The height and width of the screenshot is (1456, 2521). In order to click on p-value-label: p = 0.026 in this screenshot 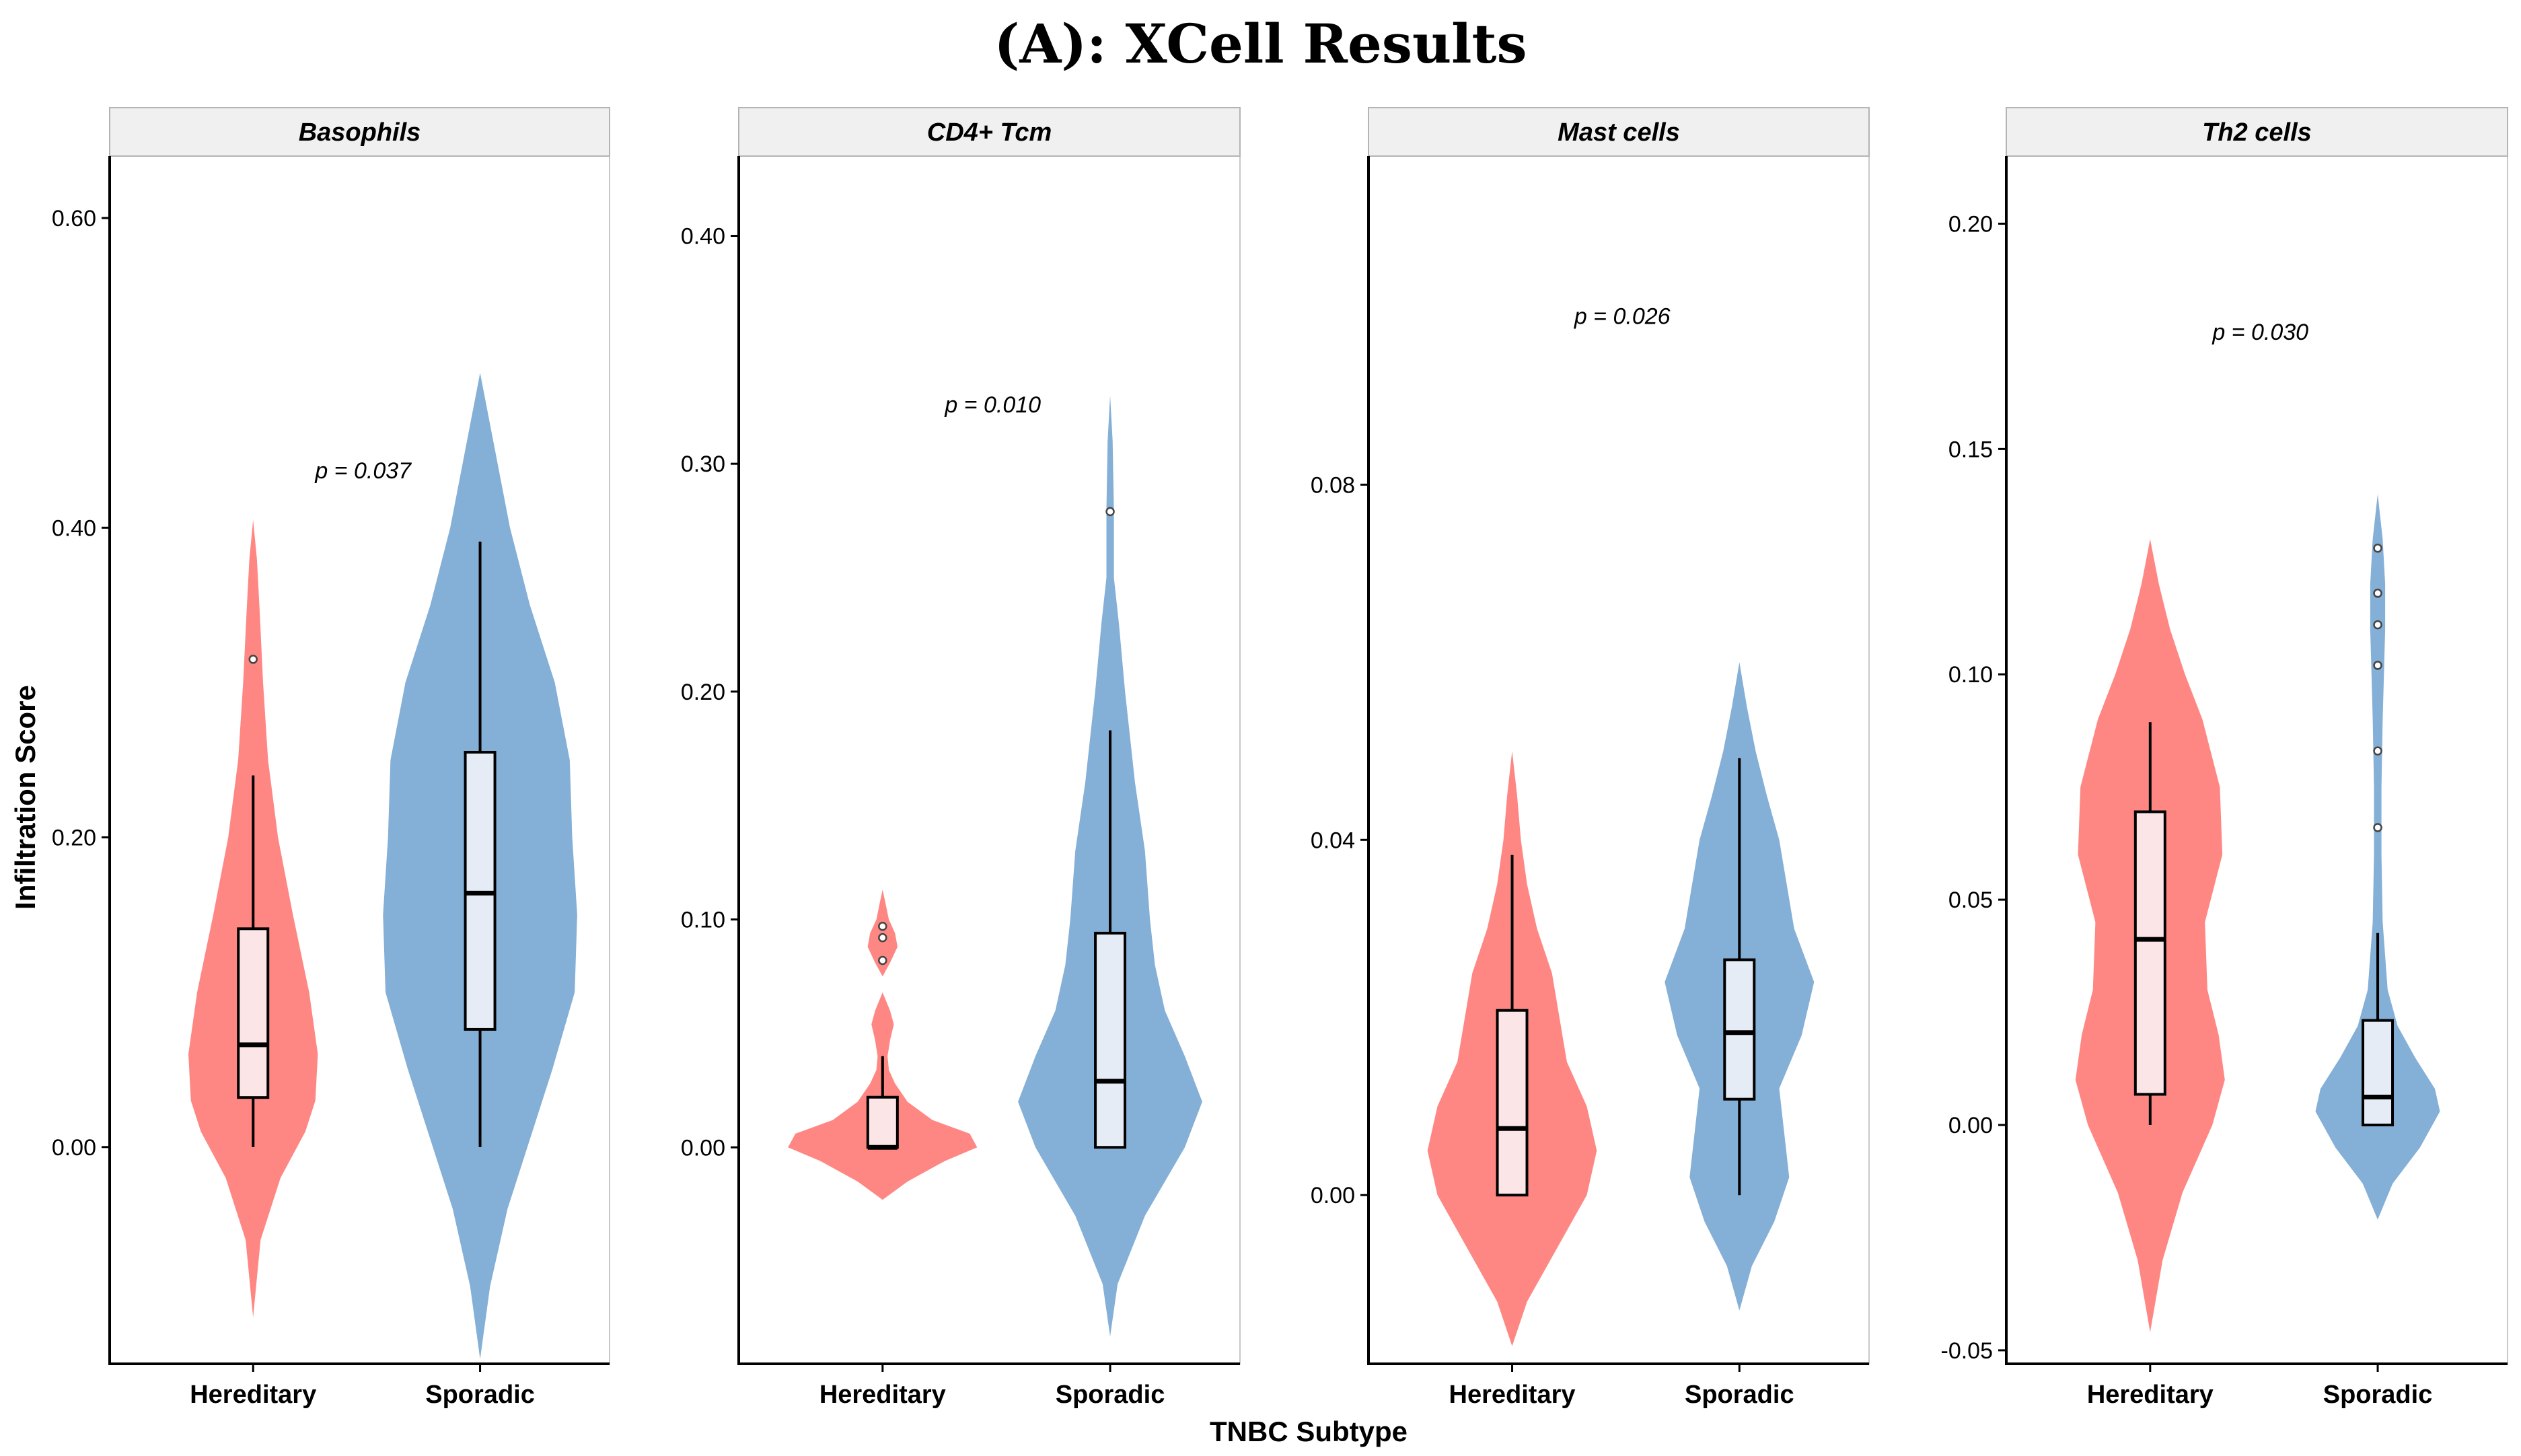, I will do `click(1622, 317)`.